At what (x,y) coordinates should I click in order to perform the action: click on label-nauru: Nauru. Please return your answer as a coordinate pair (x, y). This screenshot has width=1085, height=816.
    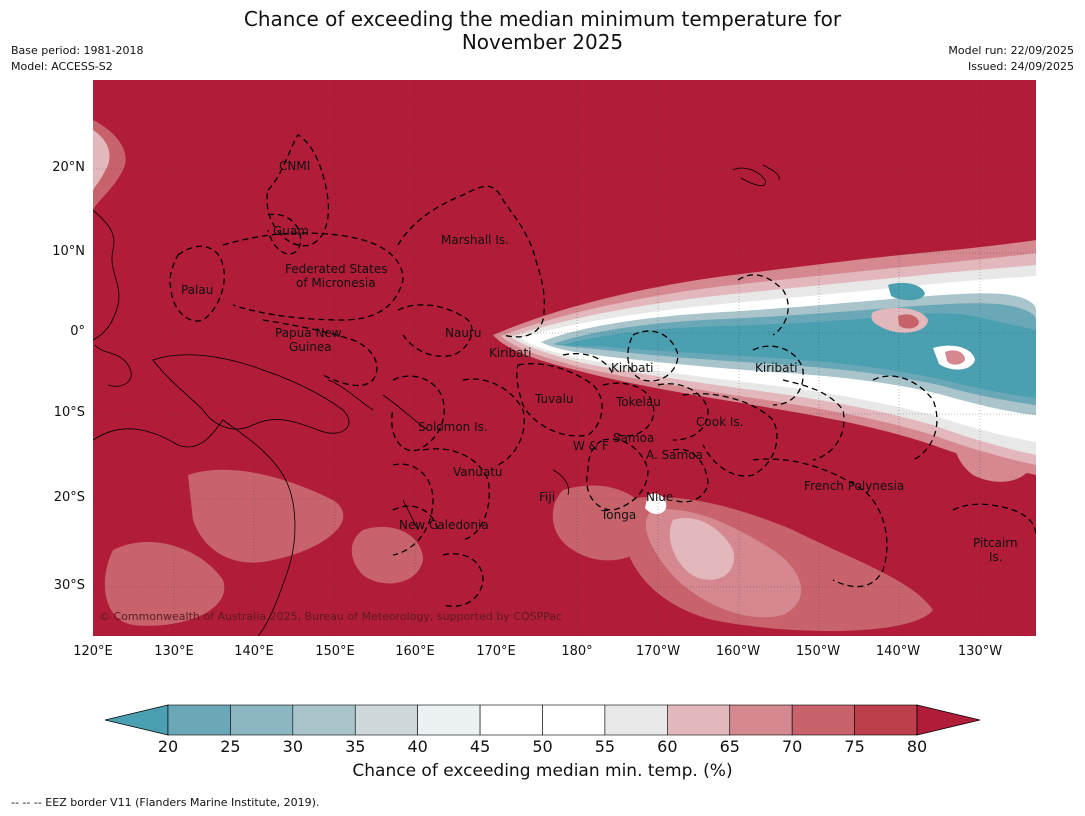
    Looking at the image, I should click on (463, 333).